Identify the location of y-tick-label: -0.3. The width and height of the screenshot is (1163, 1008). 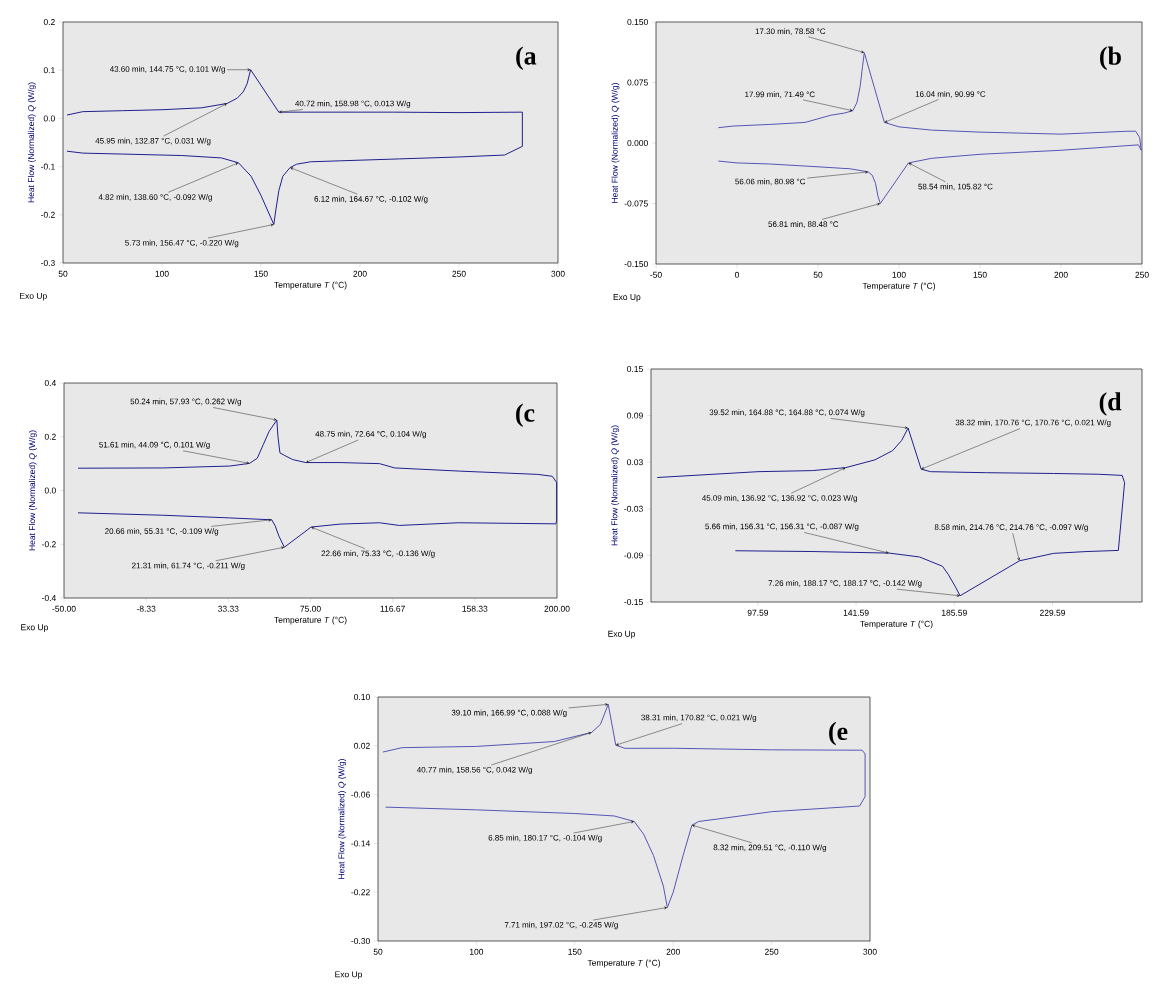
(48, 263).